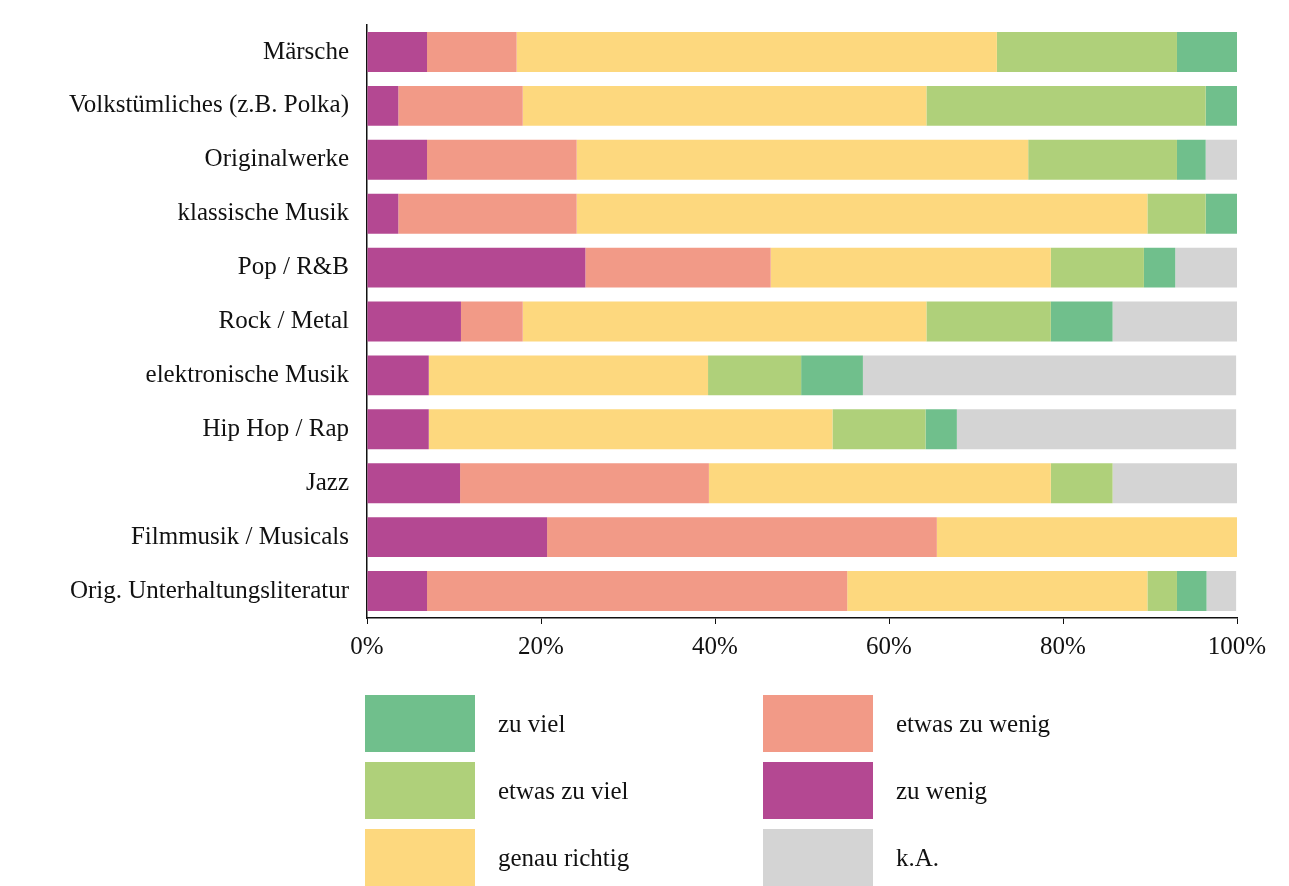 This screenshot has width=1289, height=886. Describe the element at coordinates (284, 320) in the screenshot. I see `y-tick-label: Rock / Metal` at that location.